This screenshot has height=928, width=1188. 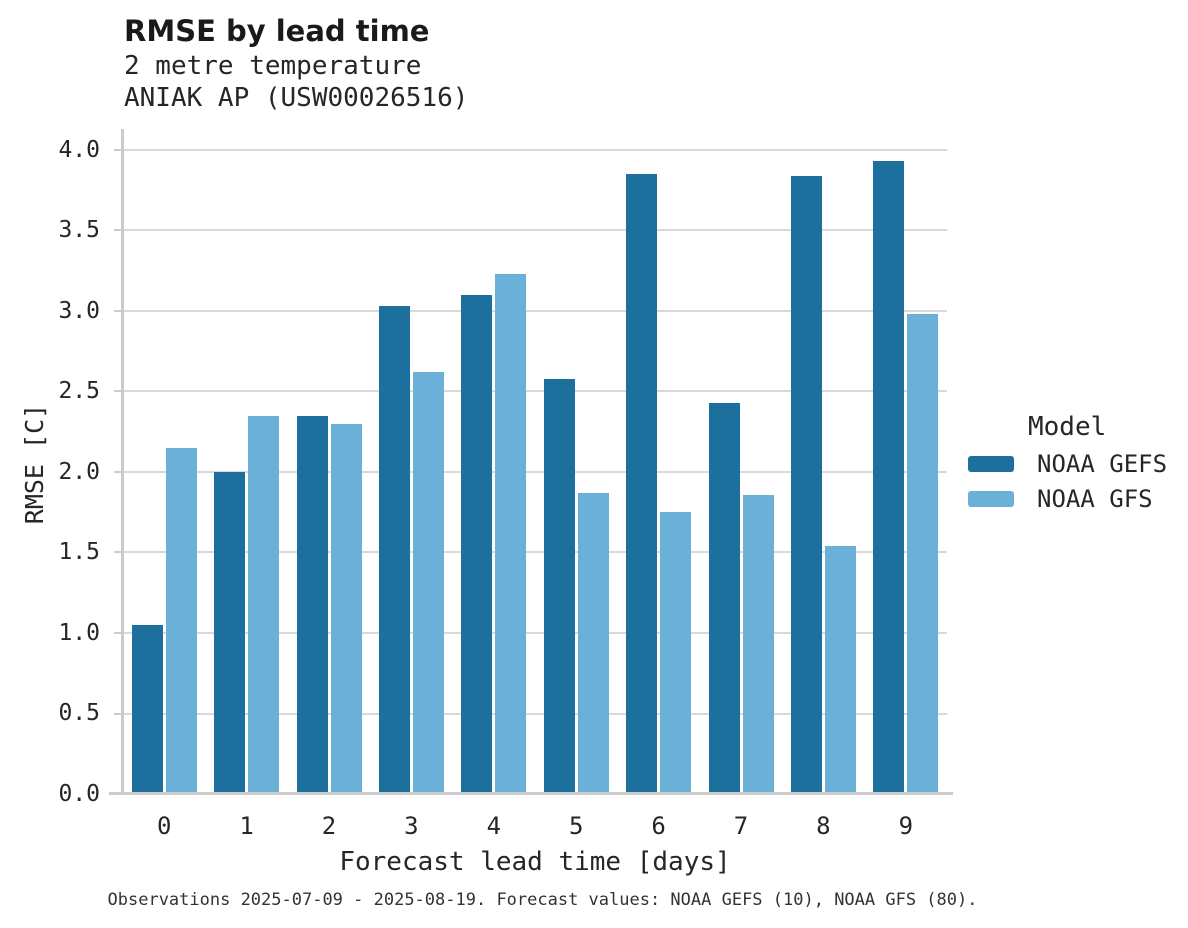 I want to click on y-tick-mark-2.0, so click(x=118, y=471).